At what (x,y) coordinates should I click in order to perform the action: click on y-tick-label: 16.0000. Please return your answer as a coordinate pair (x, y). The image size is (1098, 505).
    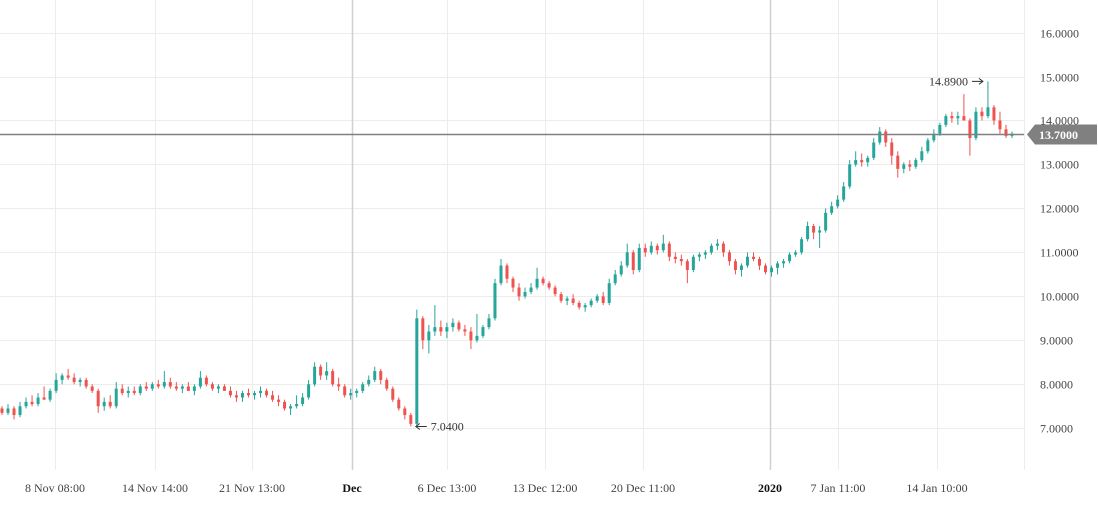
    Looking at the image, I should click on (1059, 34).